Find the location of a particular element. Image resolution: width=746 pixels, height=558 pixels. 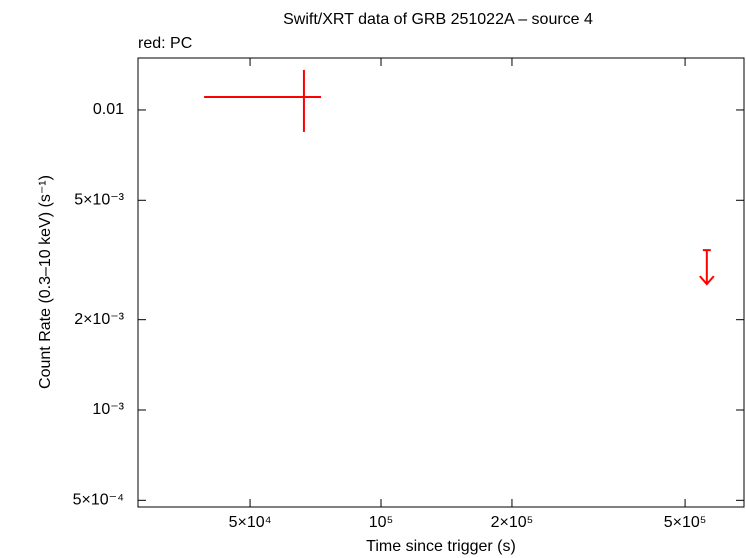

y-tick-label: 10⁻³ is located at coordinates (108, 409).